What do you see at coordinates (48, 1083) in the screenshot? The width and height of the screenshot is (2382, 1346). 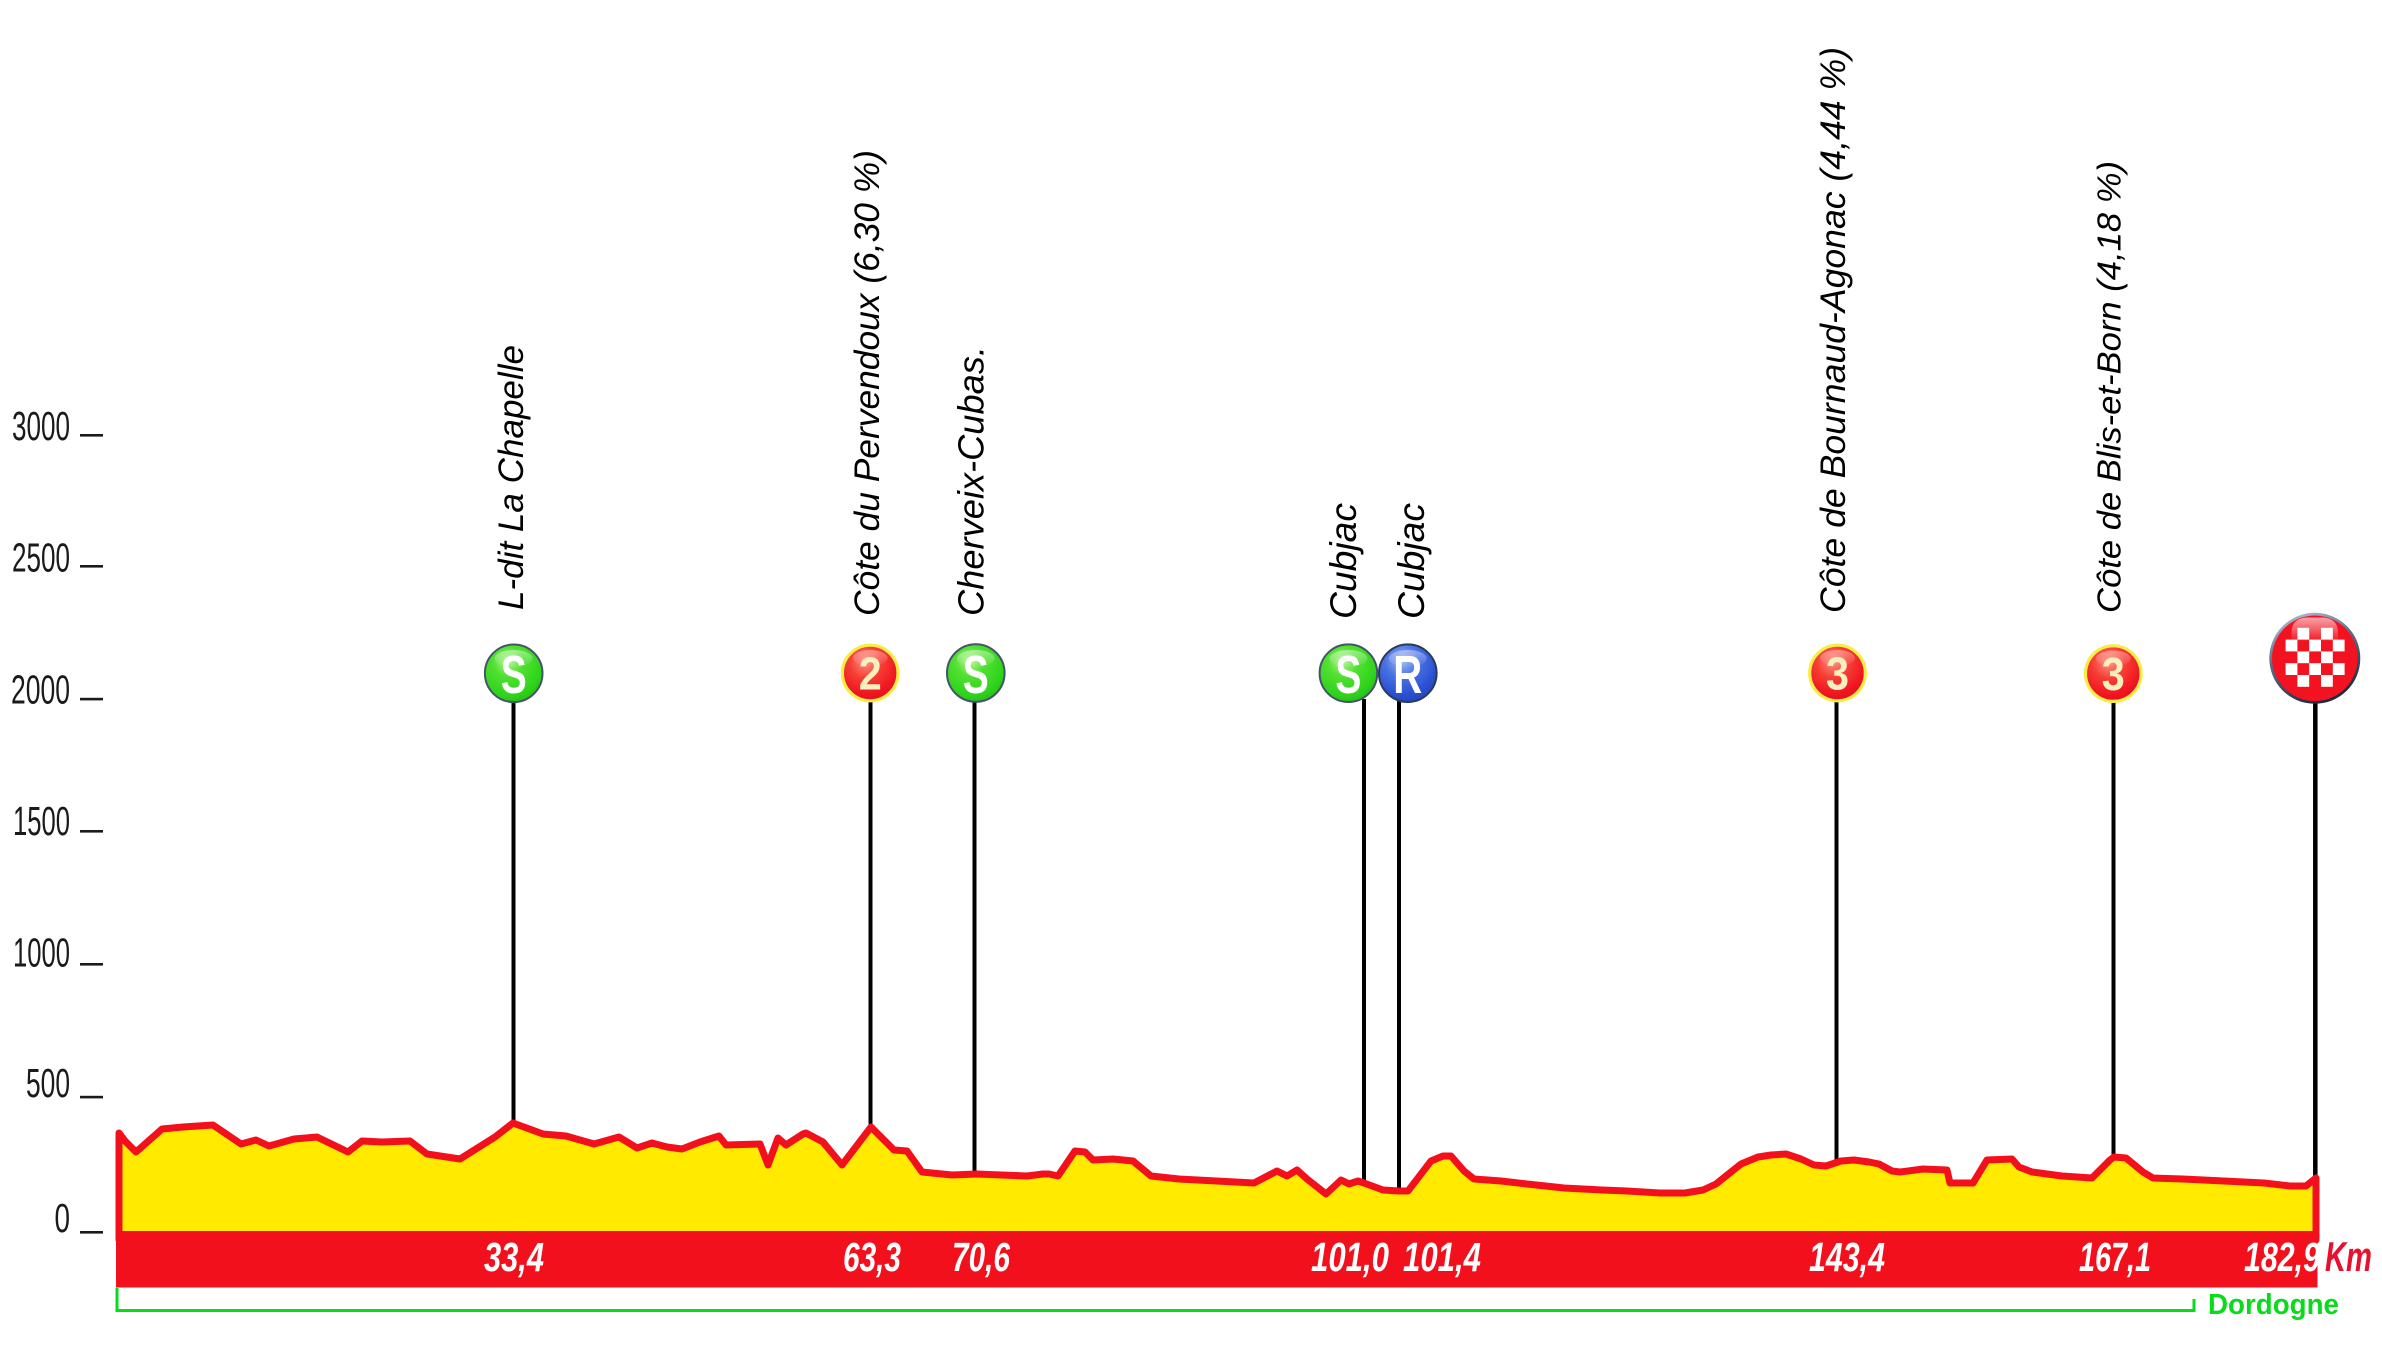 I see `svg-text: 500` at bounding box center [48, 1083].